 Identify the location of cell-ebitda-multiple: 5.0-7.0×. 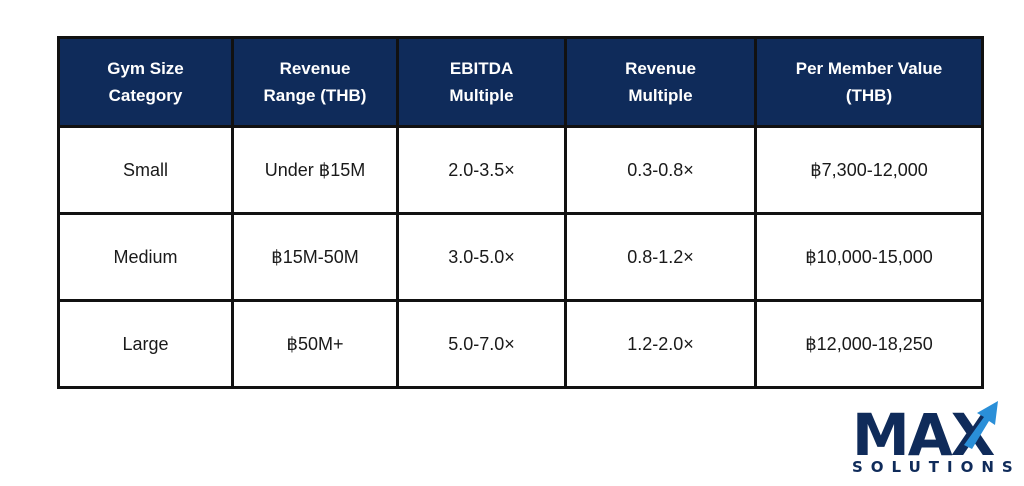
(481, 344).